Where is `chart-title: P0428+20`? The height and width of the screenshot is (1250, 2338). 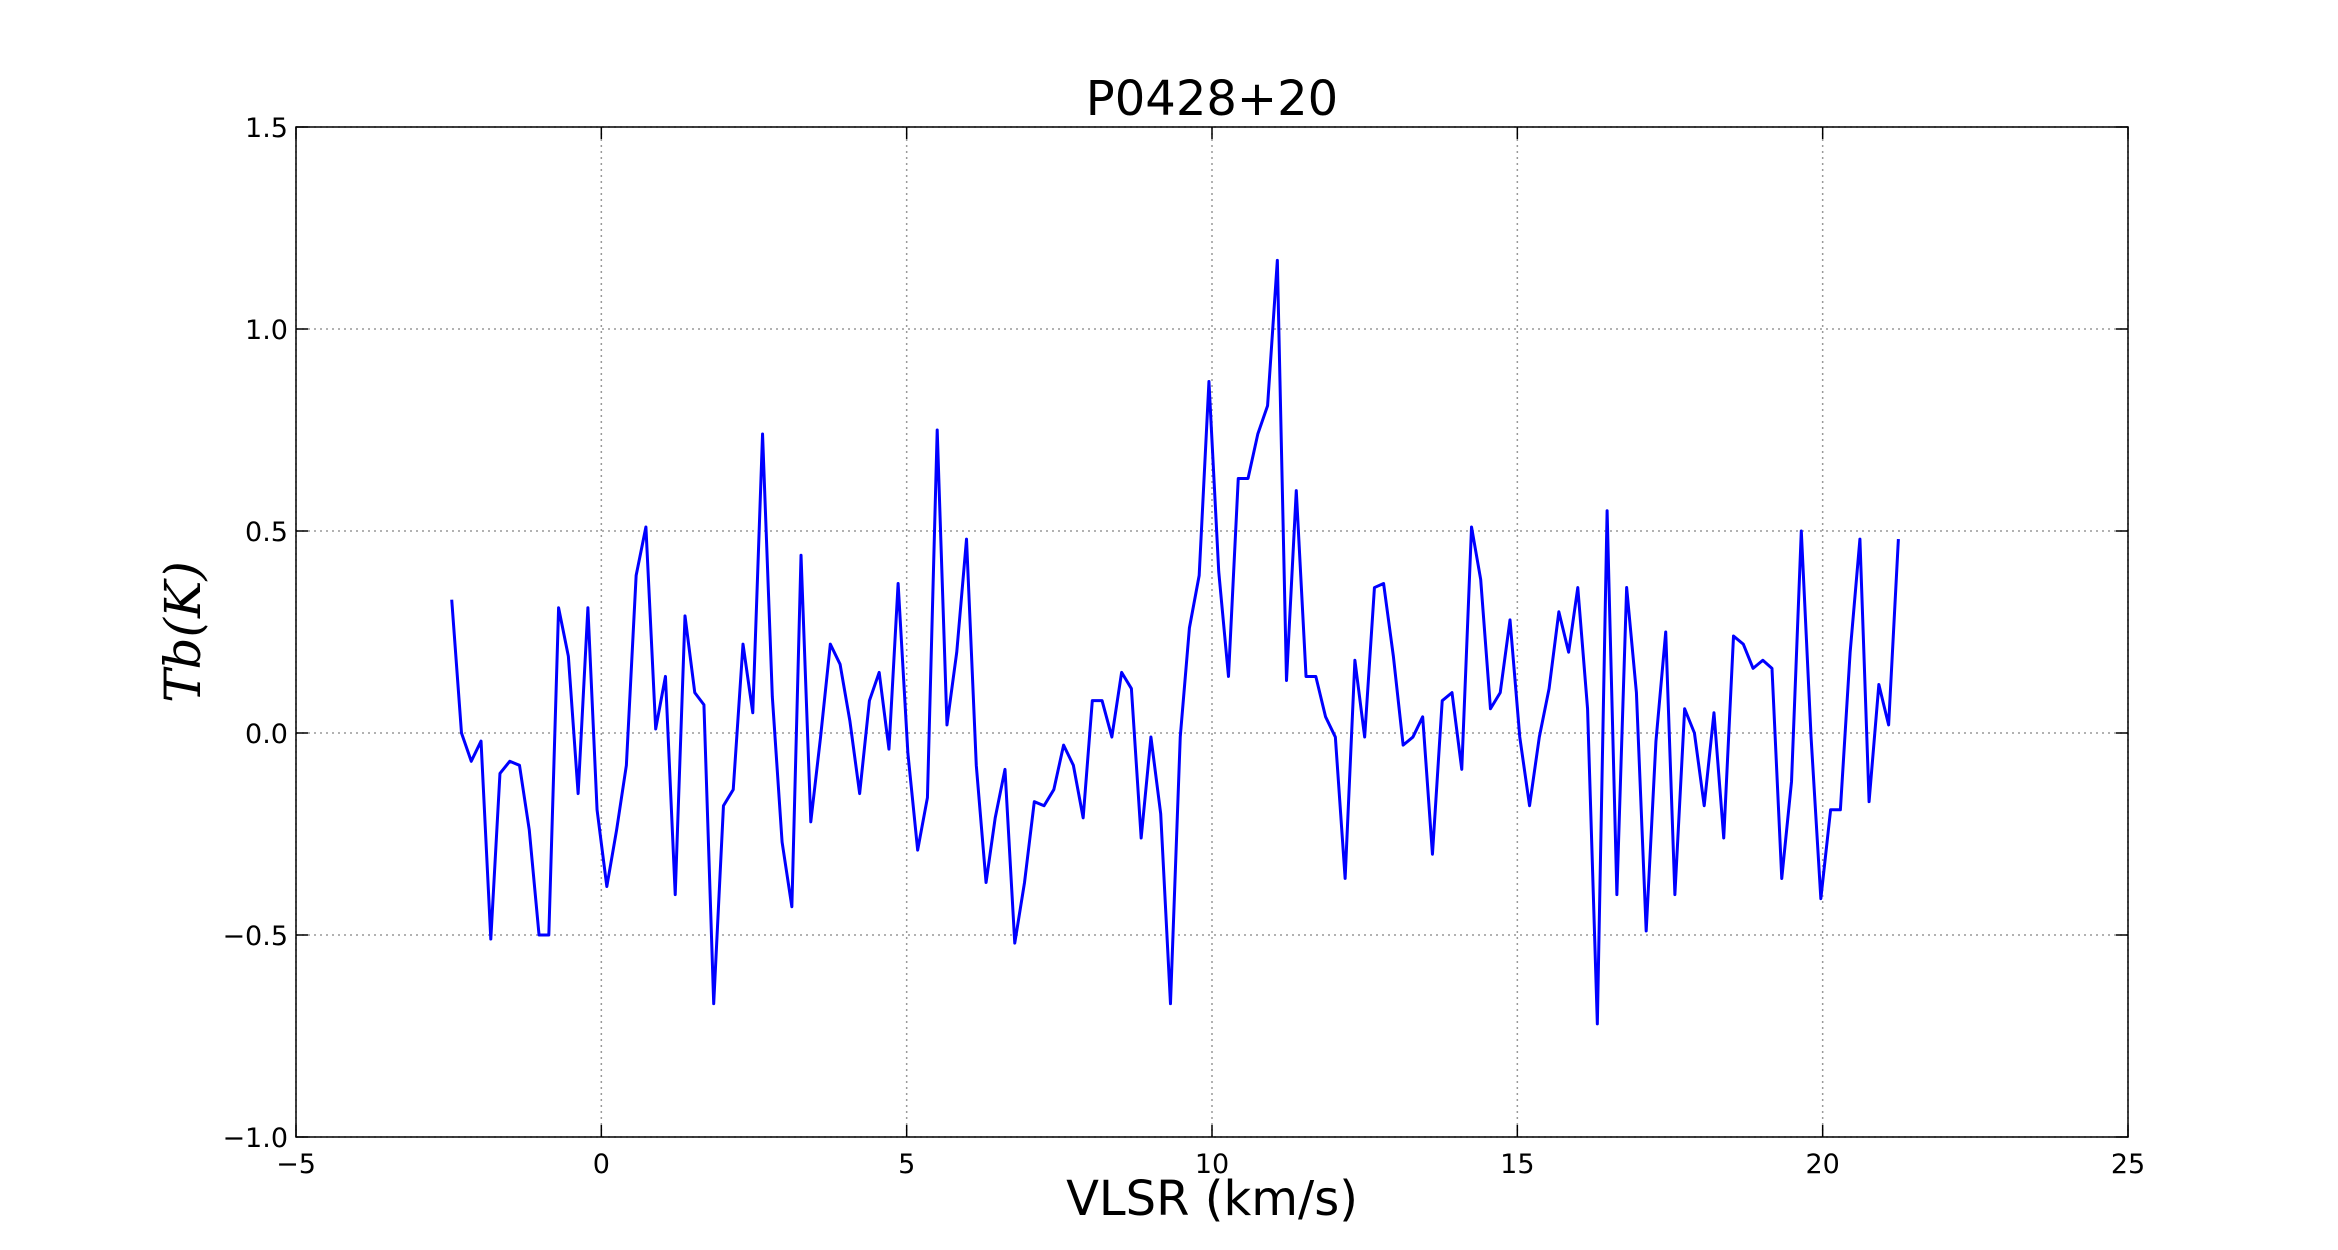
chart-title: P0428+20 is located at coordinates (1212, 99).